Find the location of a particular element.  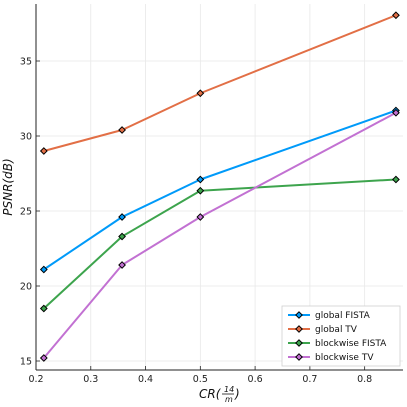

x-axis-ticks: 0.2 0.3 0.4 0.5 0.6 0.7 0.8 is located at coordinates (200, 375).